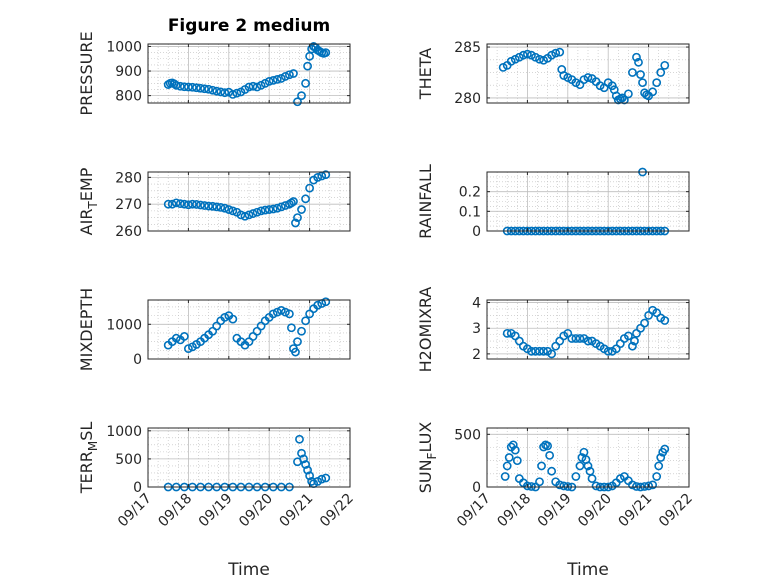 This screenshot has width=778, height=583. Describe the element at coordinates (514, 511) in the screenshot. I see `x-tick-label: 09/18` at that location.